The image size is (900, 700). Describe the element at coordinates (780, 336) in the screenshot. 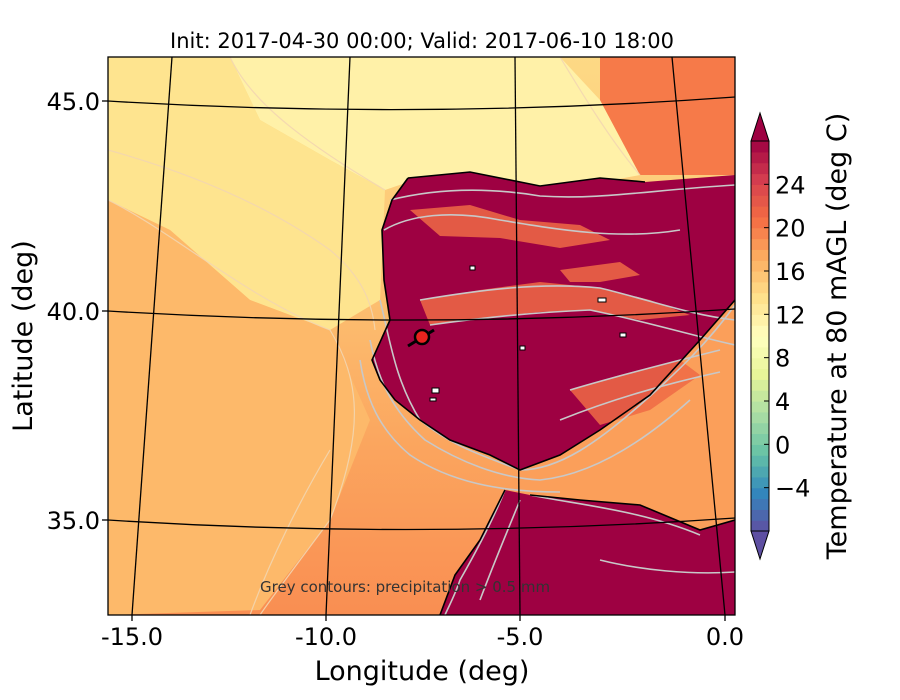

I see `colorbar: −4 0 4 8 12 16 20 24` at that location.